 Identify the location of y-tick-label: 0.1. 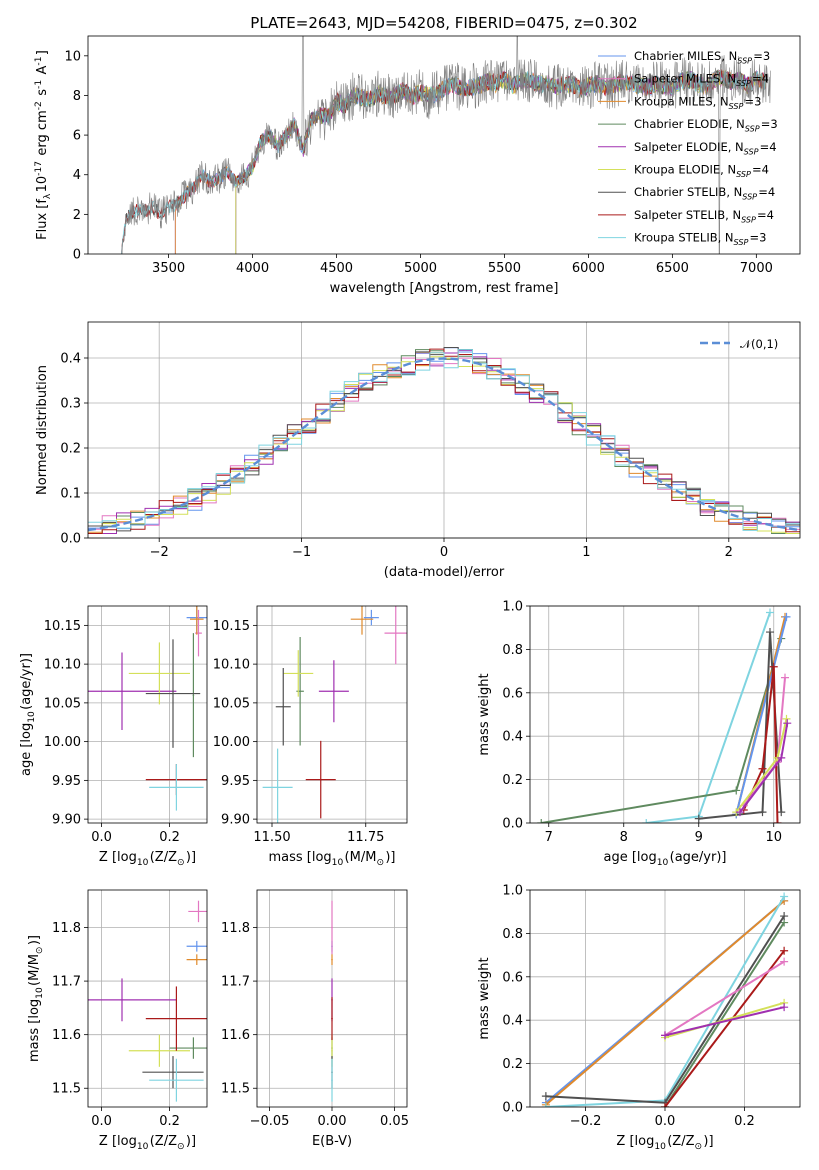
(70, 494).